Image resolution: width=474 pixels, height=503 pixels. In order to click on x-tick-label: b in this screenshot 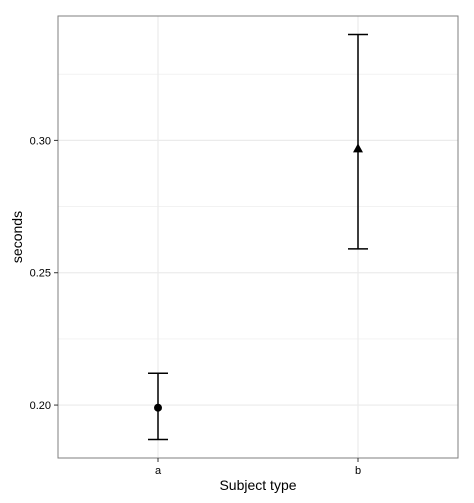, I will do `click(358, 471)`.